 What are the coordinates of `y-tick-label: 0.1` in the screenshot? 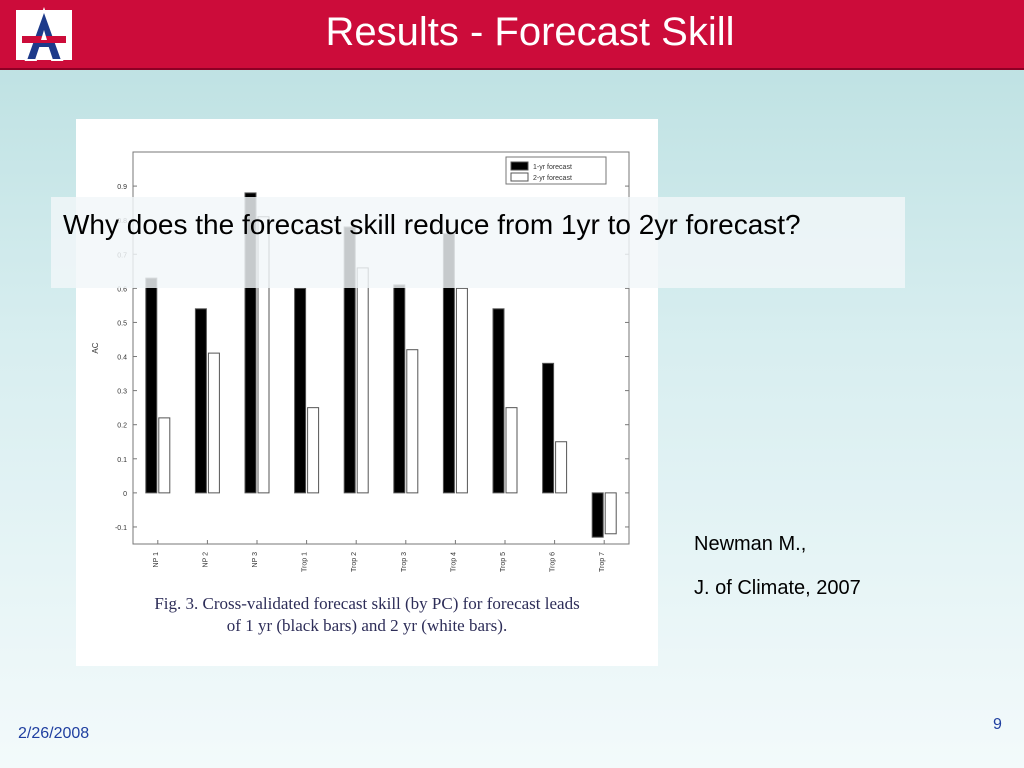 It's located at (122, 460).